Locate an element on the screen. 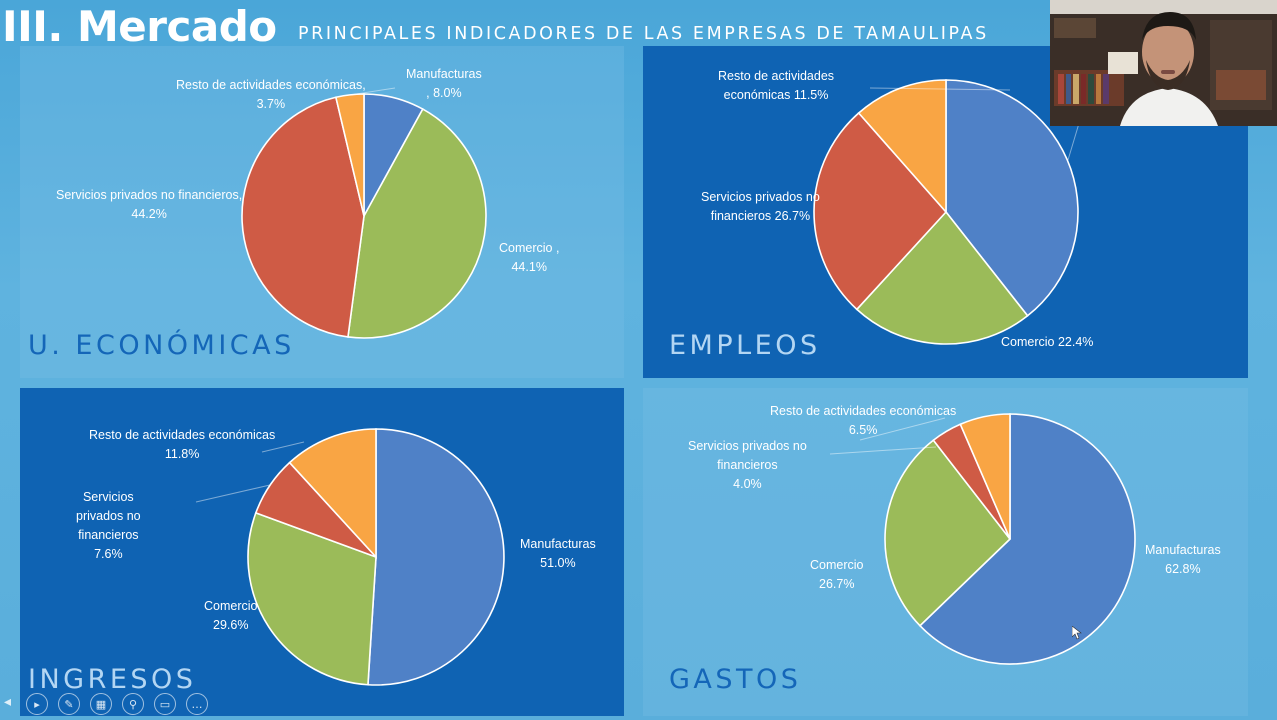  pie-ue is located at coordinates (364, 216).